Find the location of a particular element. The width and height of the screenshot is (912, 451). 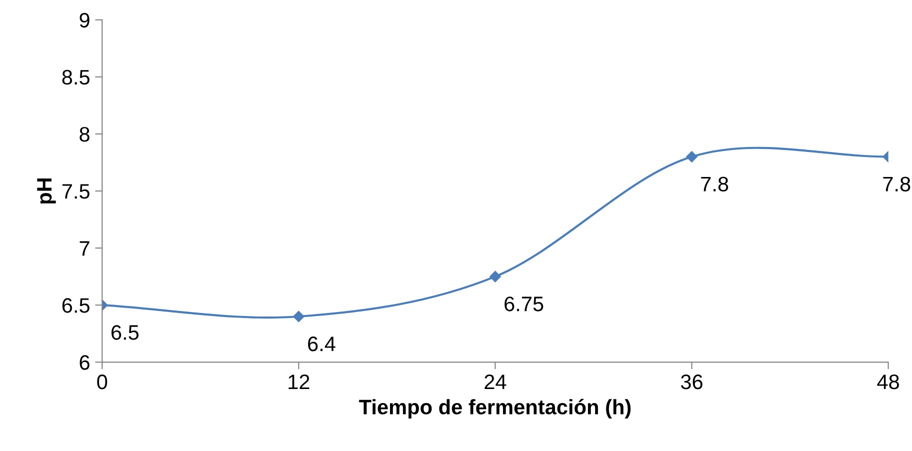

x-tick-label: 48 is located at coordinates (888, 382).